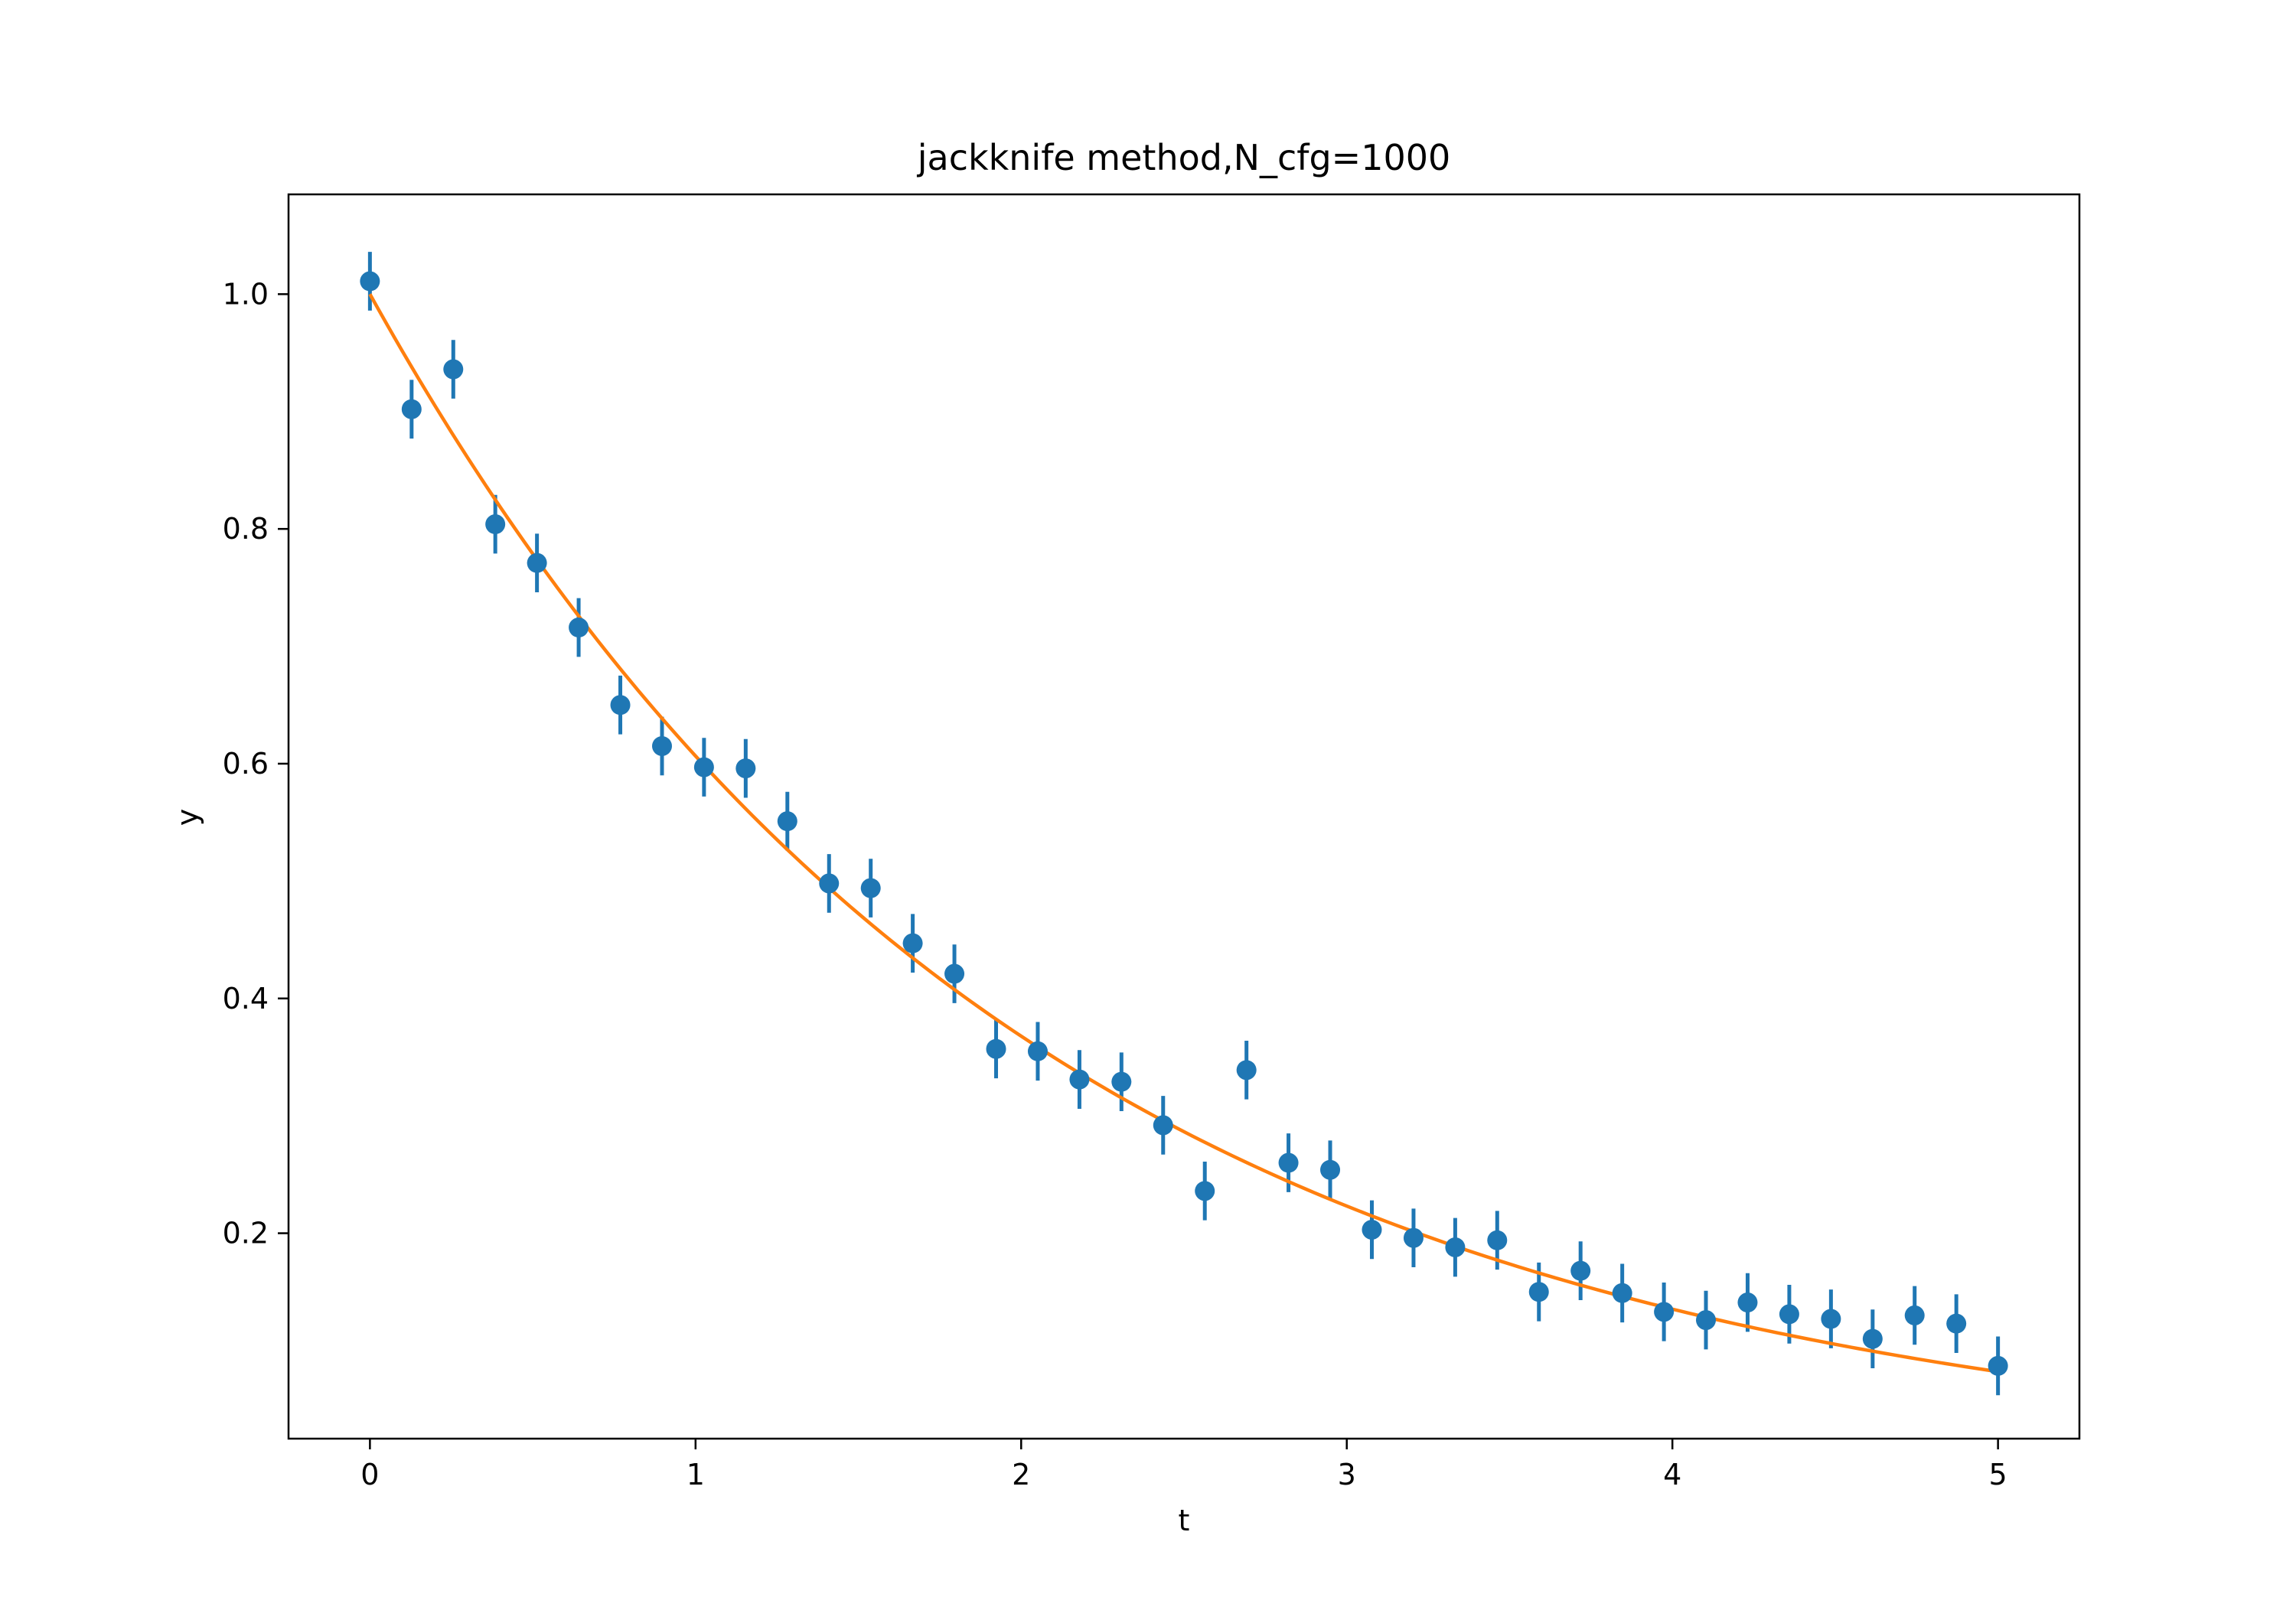 The height and width of the screenshot is (1607, 2296). I want to click on x-tick-label: 2, so click(1021, 1474).